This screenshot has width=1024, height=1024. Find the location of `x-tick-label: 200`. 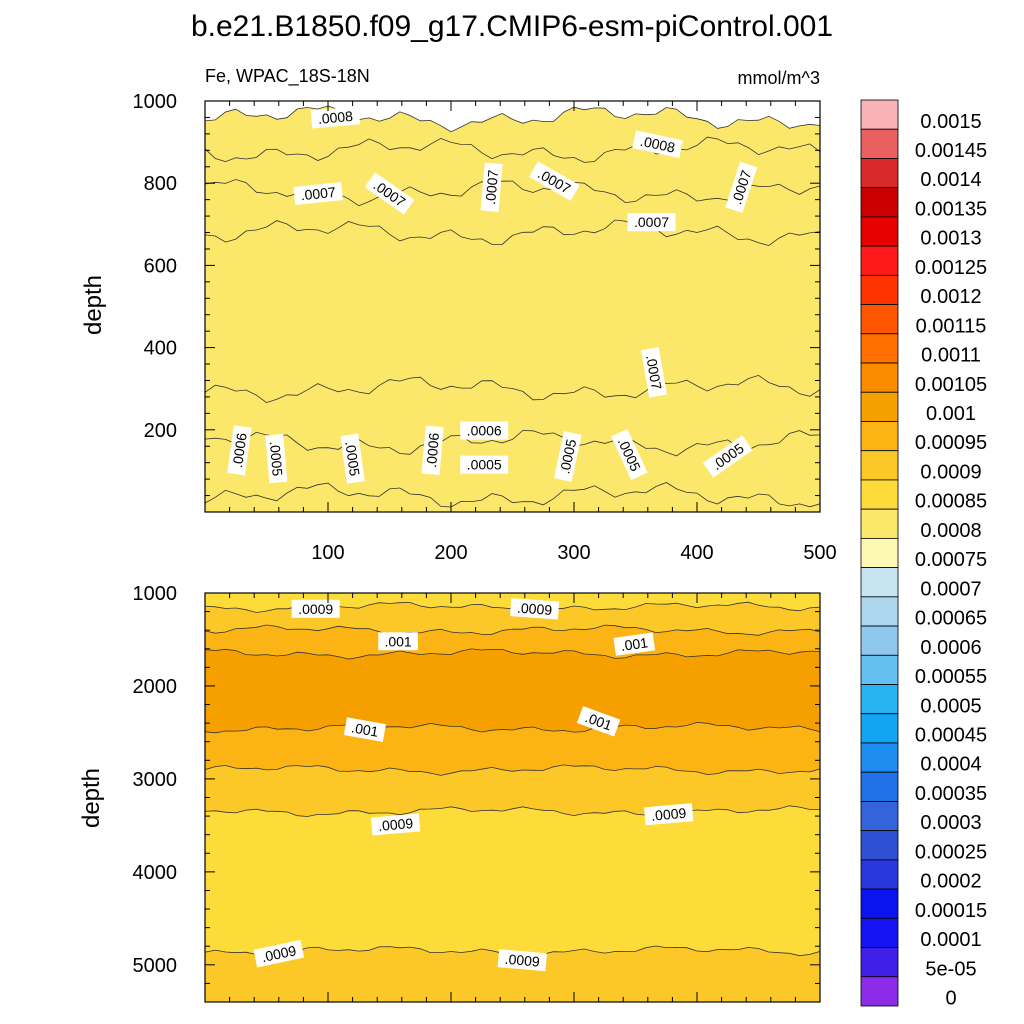

x-tick-label: 200 is located at coordinates (450, 553).